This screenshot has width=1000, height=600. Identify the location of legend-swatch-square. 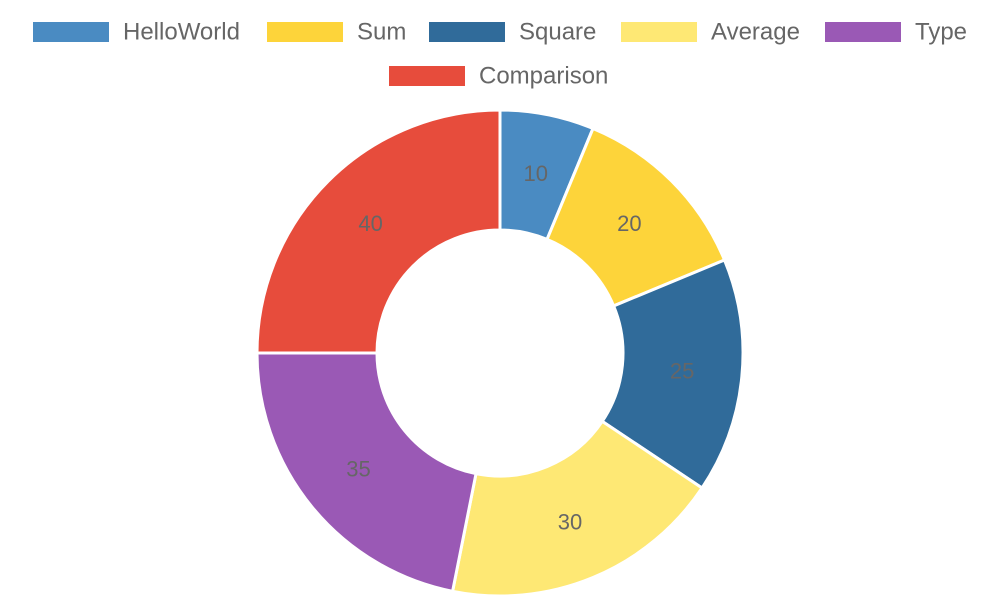
(467, 32).